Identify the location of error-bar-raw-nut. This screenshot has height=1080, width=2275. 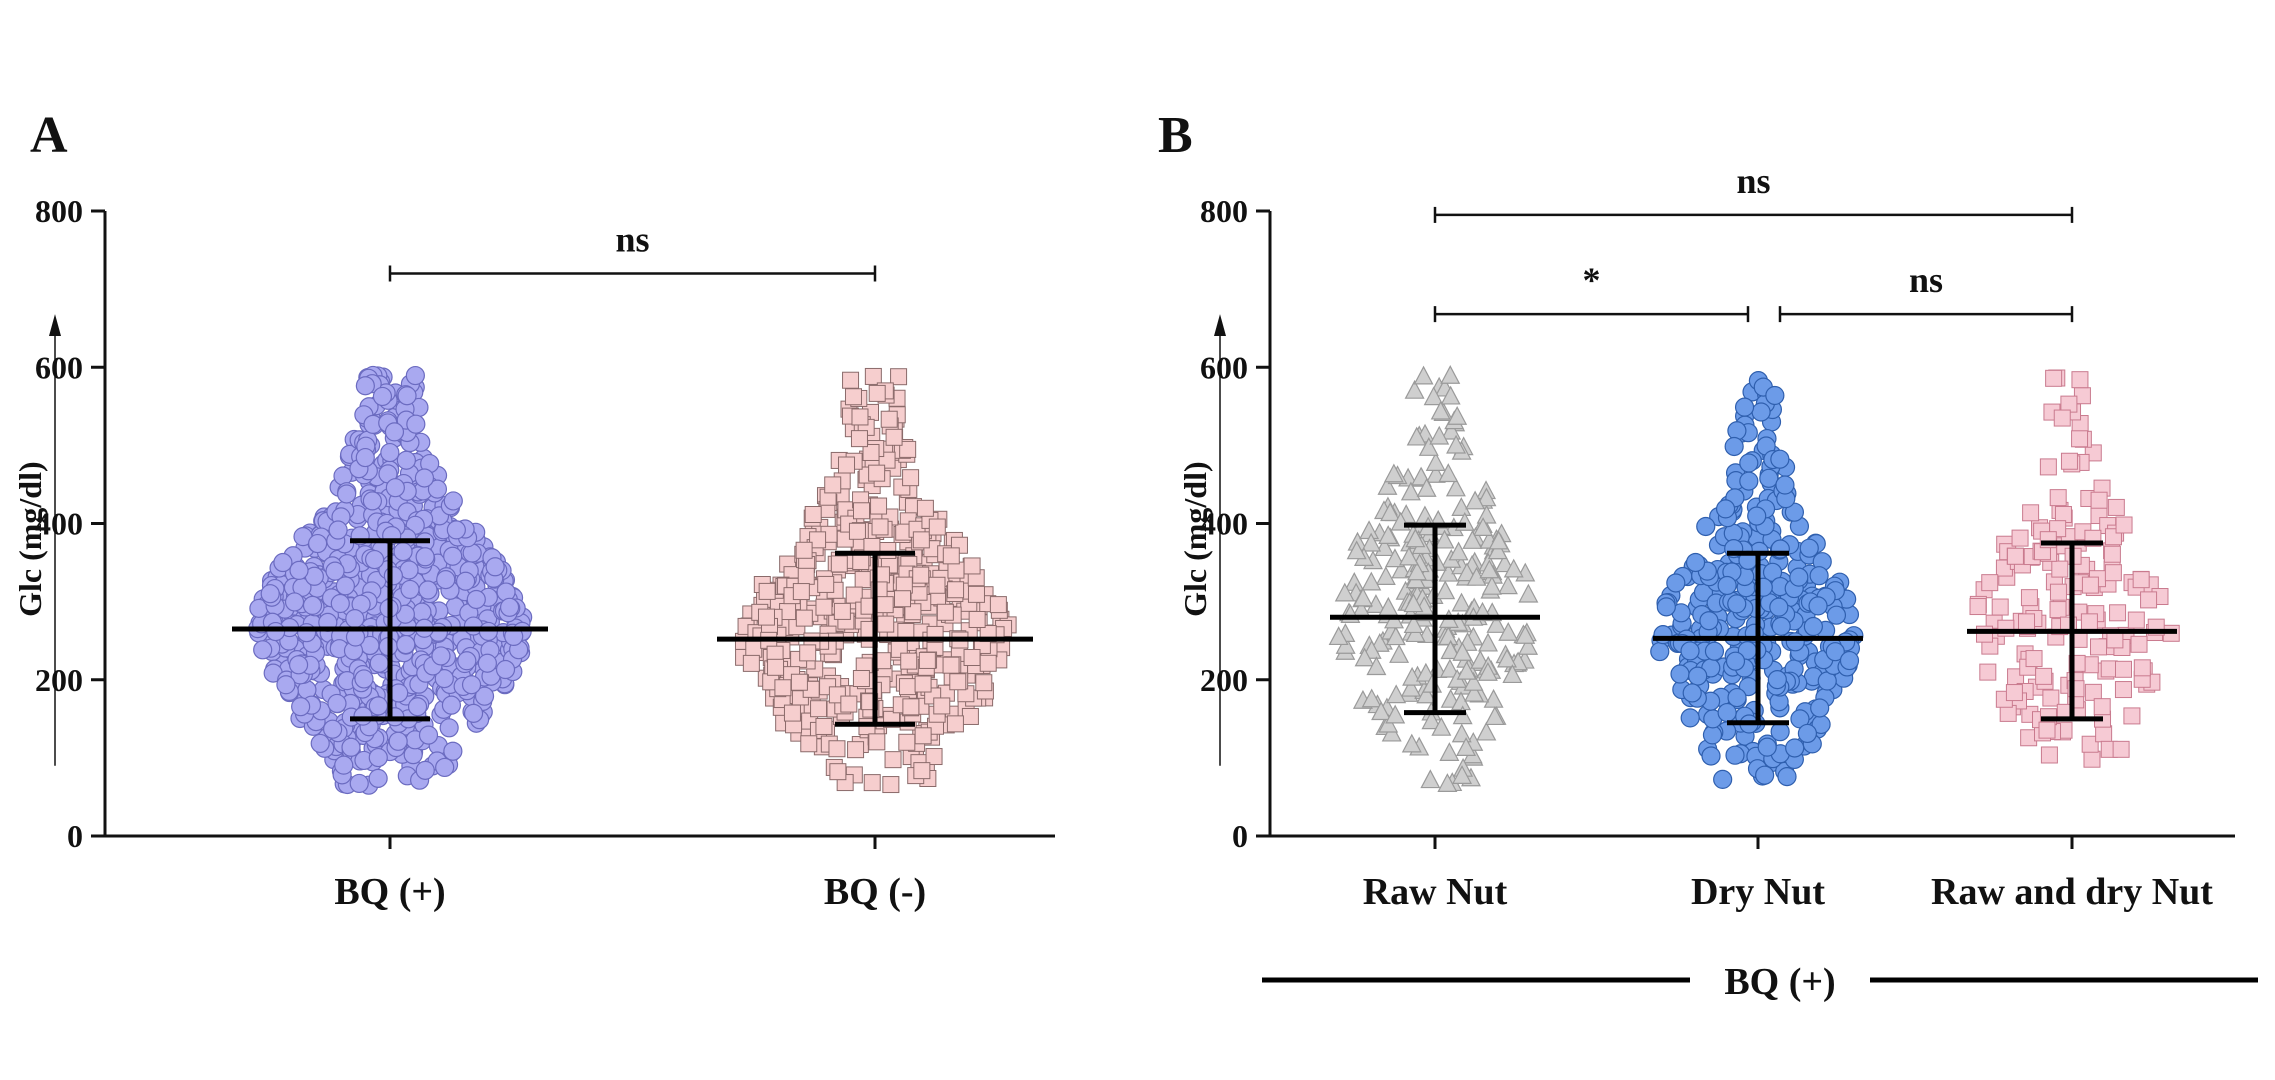
(1435, 619).